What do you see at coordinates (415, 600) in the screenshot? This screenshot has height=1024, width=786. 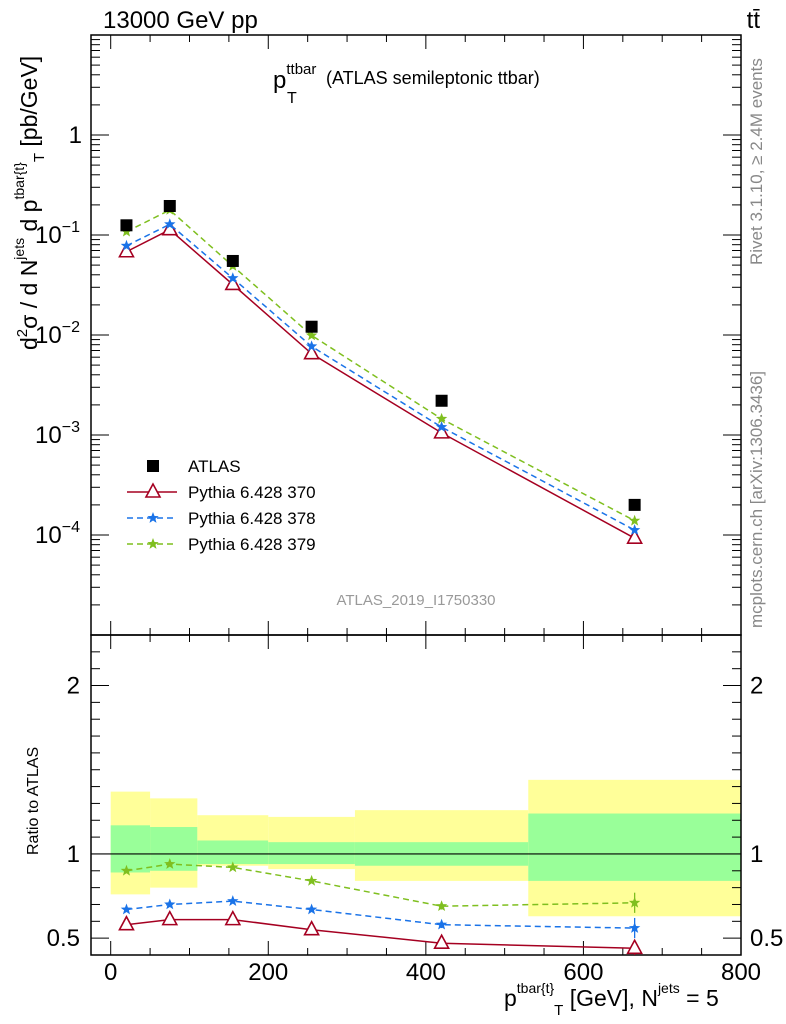 I see `analysis-label: ATLAS_2019_I1750330` at bounding box center [415, 600].